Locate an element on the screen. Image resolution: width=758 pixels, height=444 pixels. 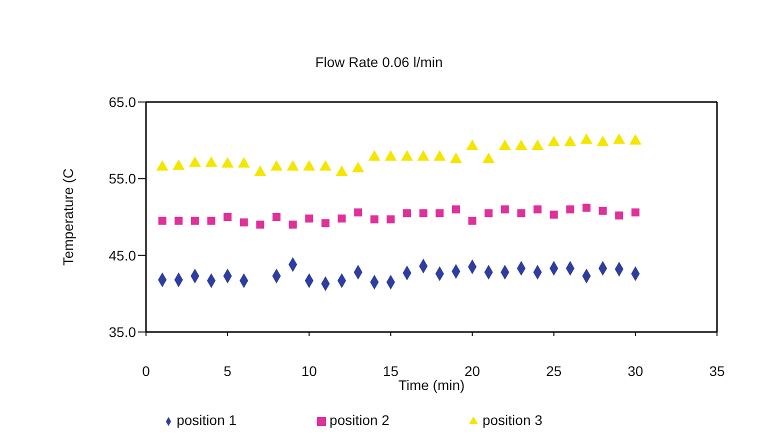
y-tick-label: 35.0 is located at coordinates (122, 332).